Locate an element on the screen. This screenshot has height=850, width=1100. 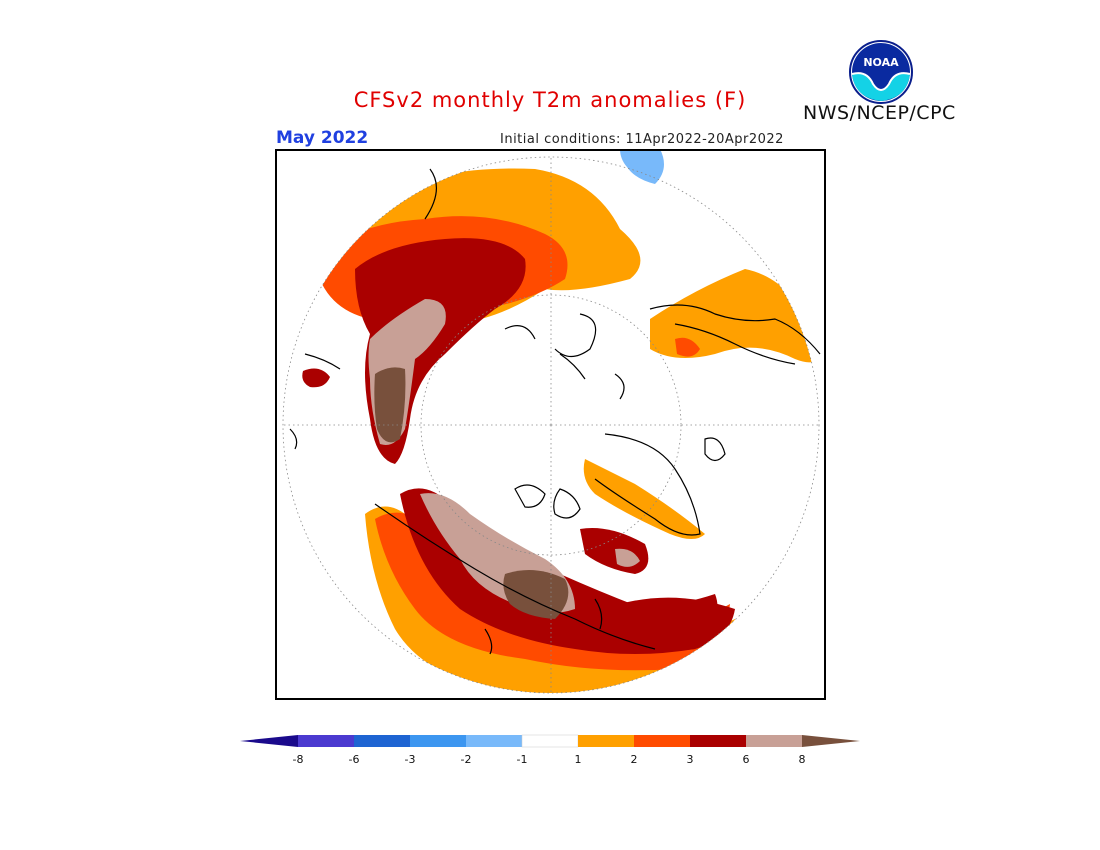
forecast-month: May 2022 is located at coordinates (322, 138).